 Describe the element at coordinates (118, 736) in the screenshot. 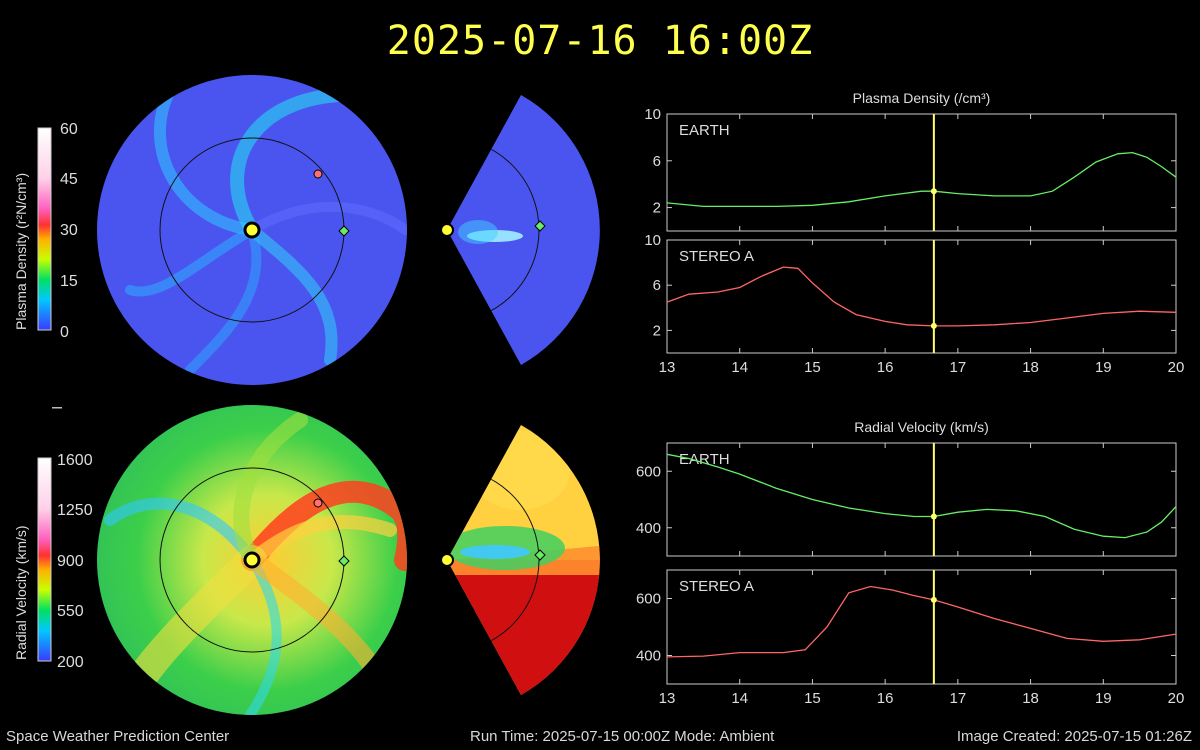

I see `footer-organization: Space Weather Prediction Center` at that location.